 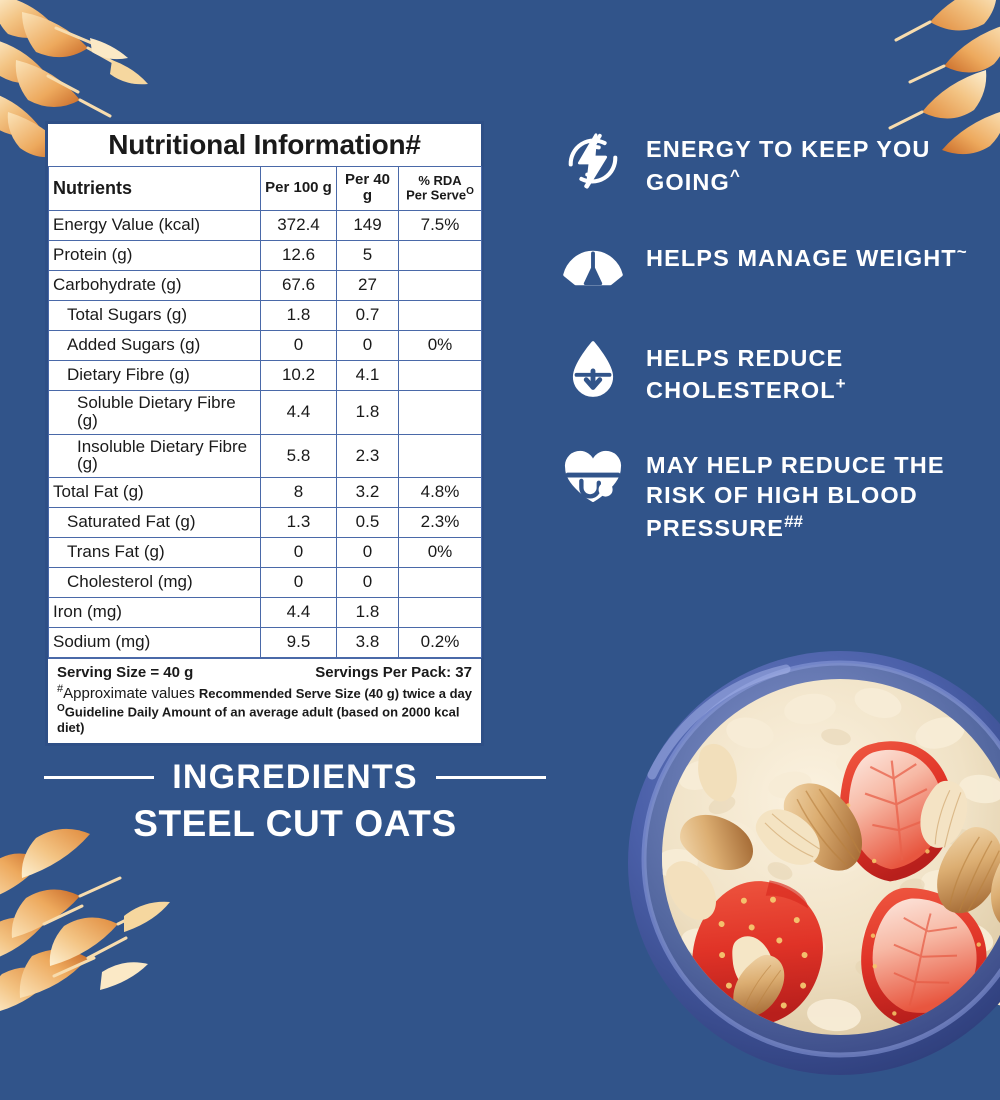 I want to click on nutrient-name-cell: Energy Value (kcal), so click(x=154, y=225).